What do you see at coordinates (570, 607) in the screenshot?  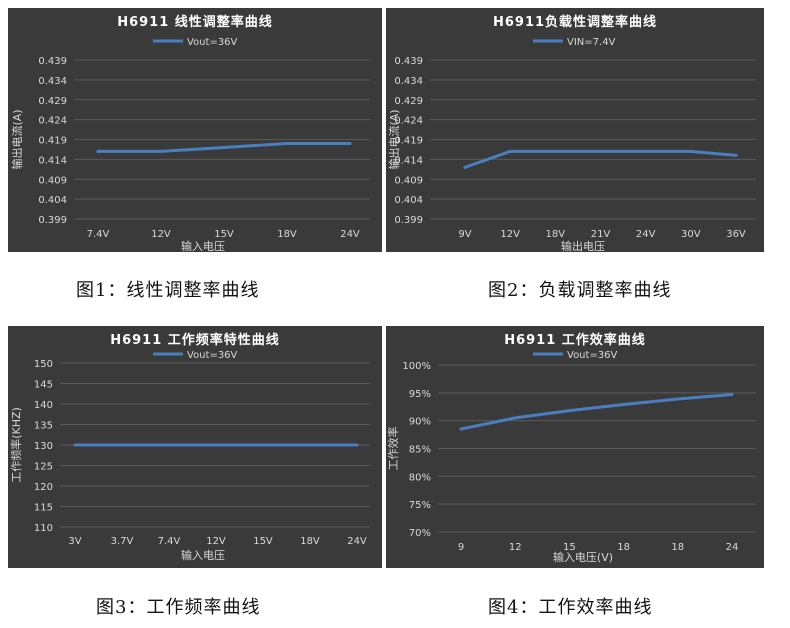 I see `figure-caption-4: 图4：工作效率曲线` at bounding box center [570, 607].